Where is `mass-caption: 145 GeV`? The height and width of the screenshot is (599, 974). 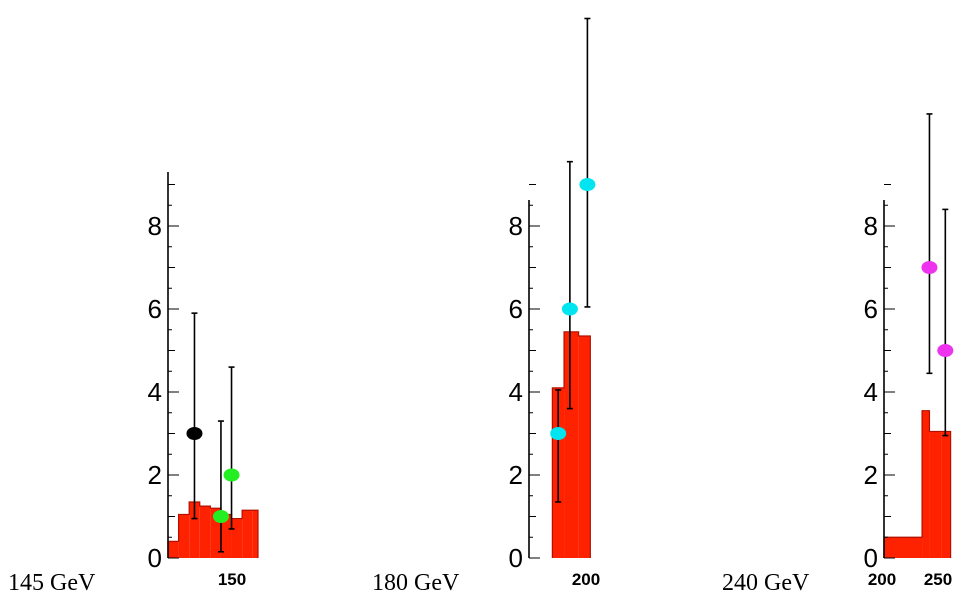
mass-caption: 145 GeV is located at coordinates (52, 583).